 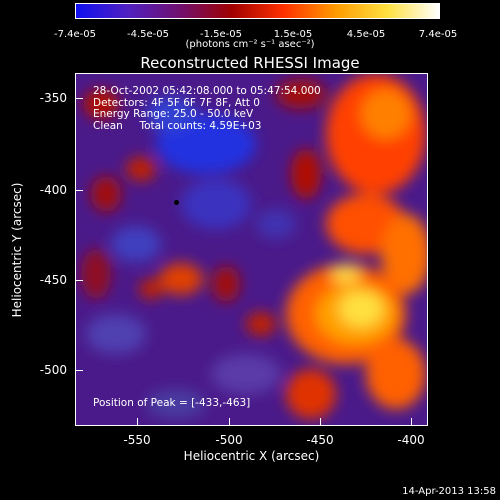 What do you see at coordinates (257, 11) in the screenshot?
I see `colorbar` at bounding box center [257, 11].